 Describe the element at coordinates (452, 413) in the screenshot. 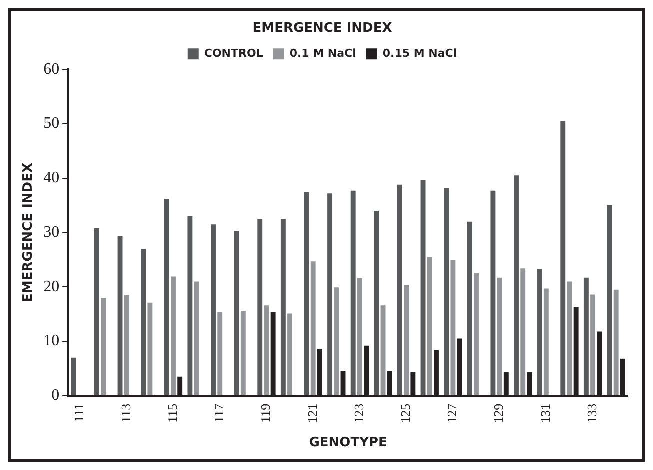

I see `x-tick-label: 127` at that location.